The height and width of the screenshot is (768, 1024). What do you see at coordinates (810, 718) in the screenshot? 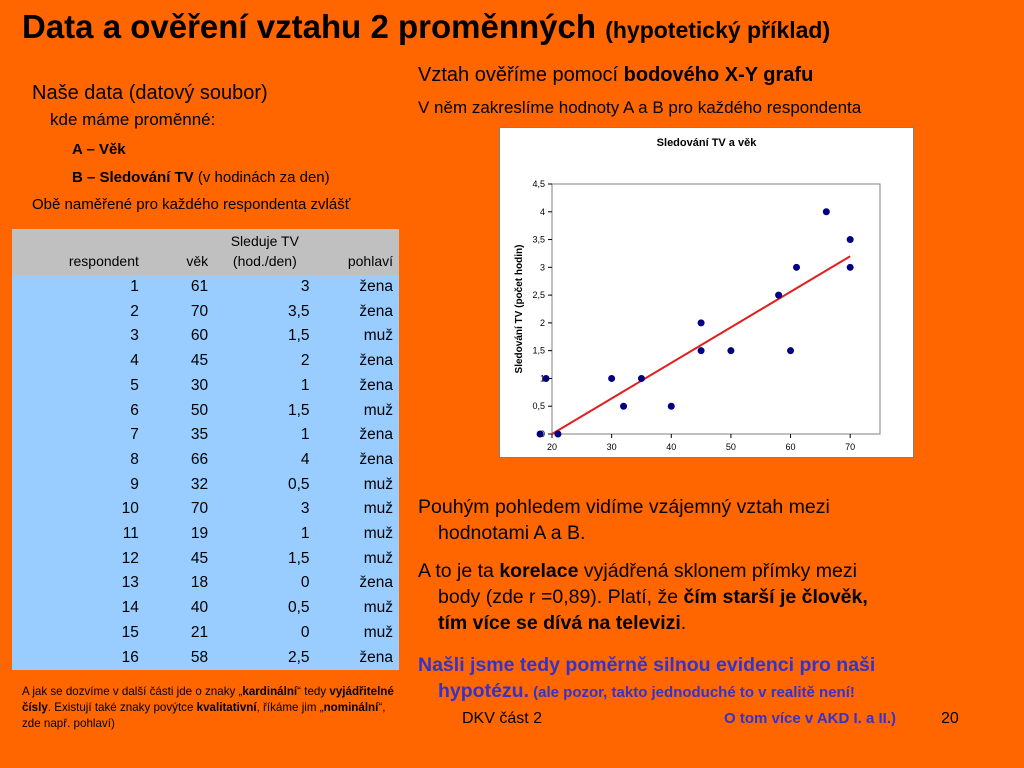
I see `footer-reference: O tom více v AKD I. a II.)` at bounding box center [810, 718].